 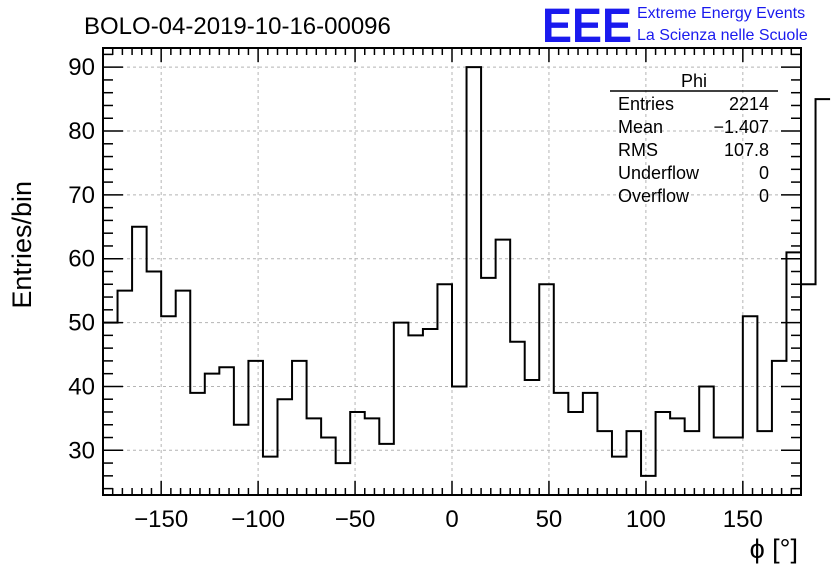 I want to click on logo-mark: EEE, so click(x=587, y=26).